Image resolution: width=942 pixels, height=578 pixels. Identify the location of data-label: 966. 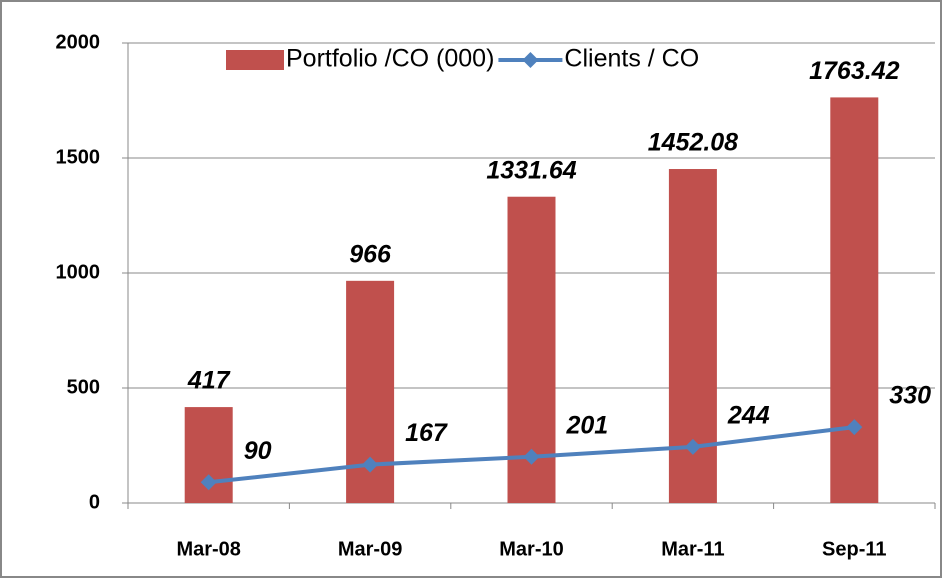
(370, 254).